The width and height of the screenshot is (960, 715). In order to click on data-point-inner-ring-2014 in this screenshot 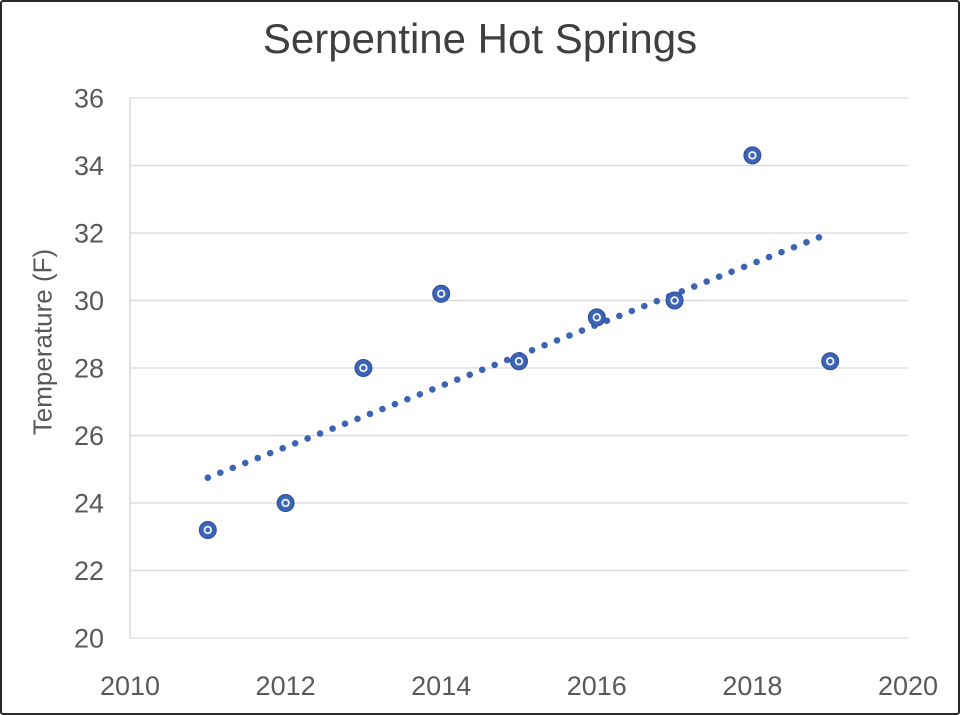, I will do `click(441, 294)`.